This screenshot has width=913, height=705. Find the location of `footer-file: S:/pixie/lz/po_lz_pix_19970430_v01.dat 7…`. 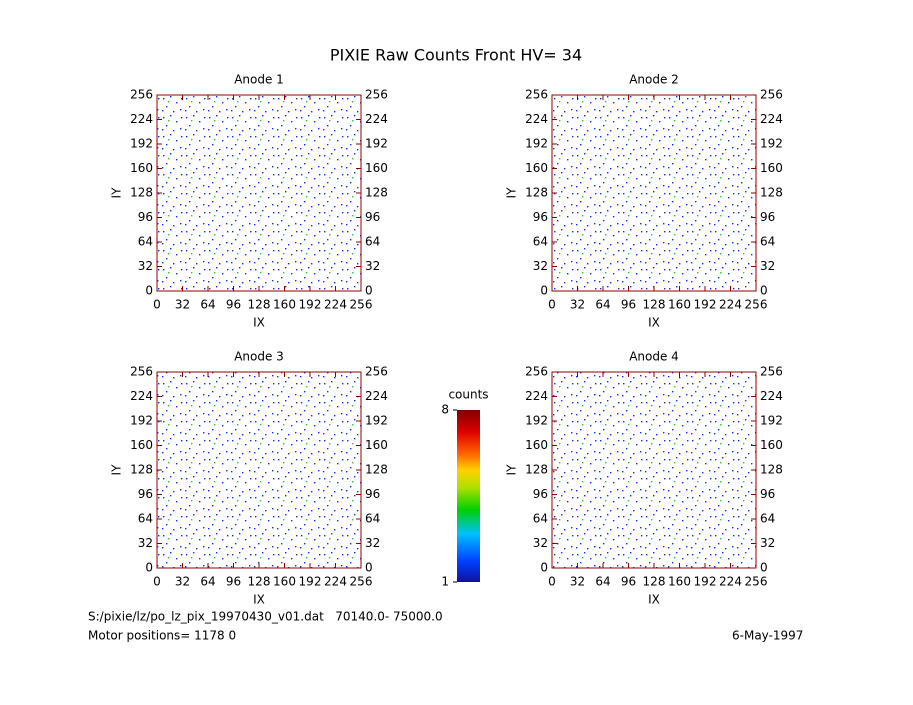

footer-file: S:/pixie/lz/po_lz_pix_19970430_v01.dat 7… is located at coordinates (265, 617).